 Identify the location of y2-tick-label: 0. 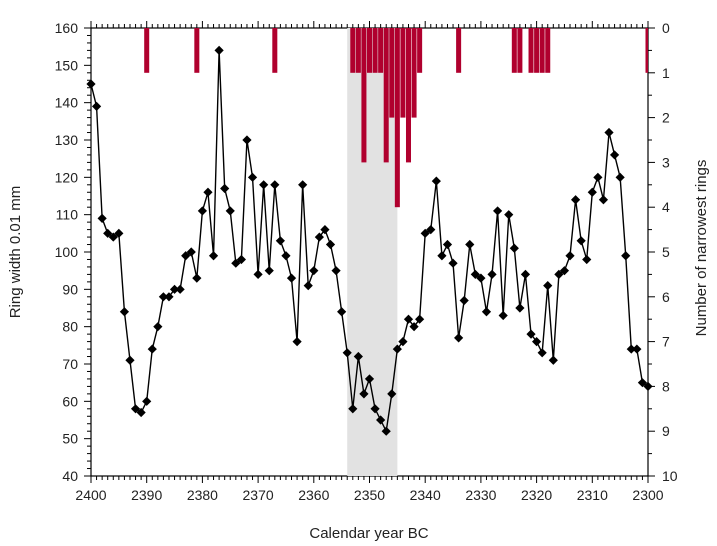
(666, 28).